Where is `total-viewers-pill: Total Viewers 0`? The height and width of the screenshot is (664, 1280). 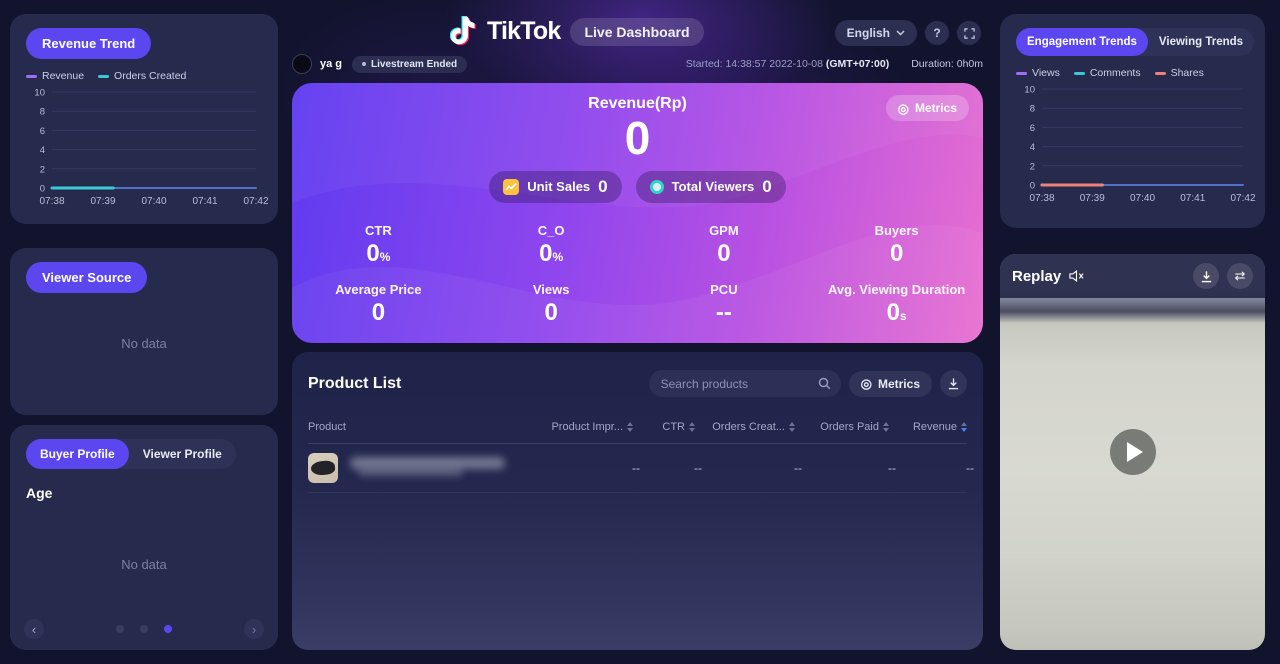 total-viewers-pill: Total Viewers 0 is located at coordinates (710, 186).